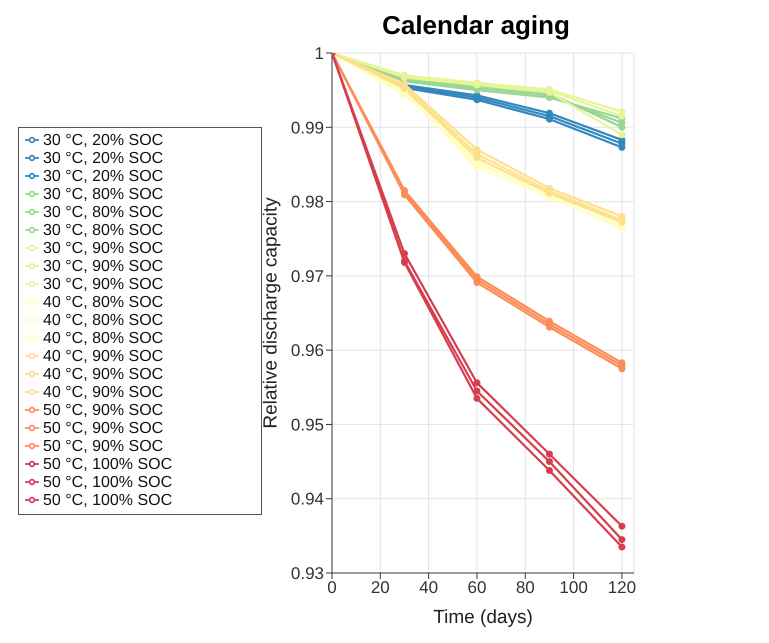  Describe the element at coordinates (332, 588) in the screenshot. I see `x-tick-label: 0` at that location.